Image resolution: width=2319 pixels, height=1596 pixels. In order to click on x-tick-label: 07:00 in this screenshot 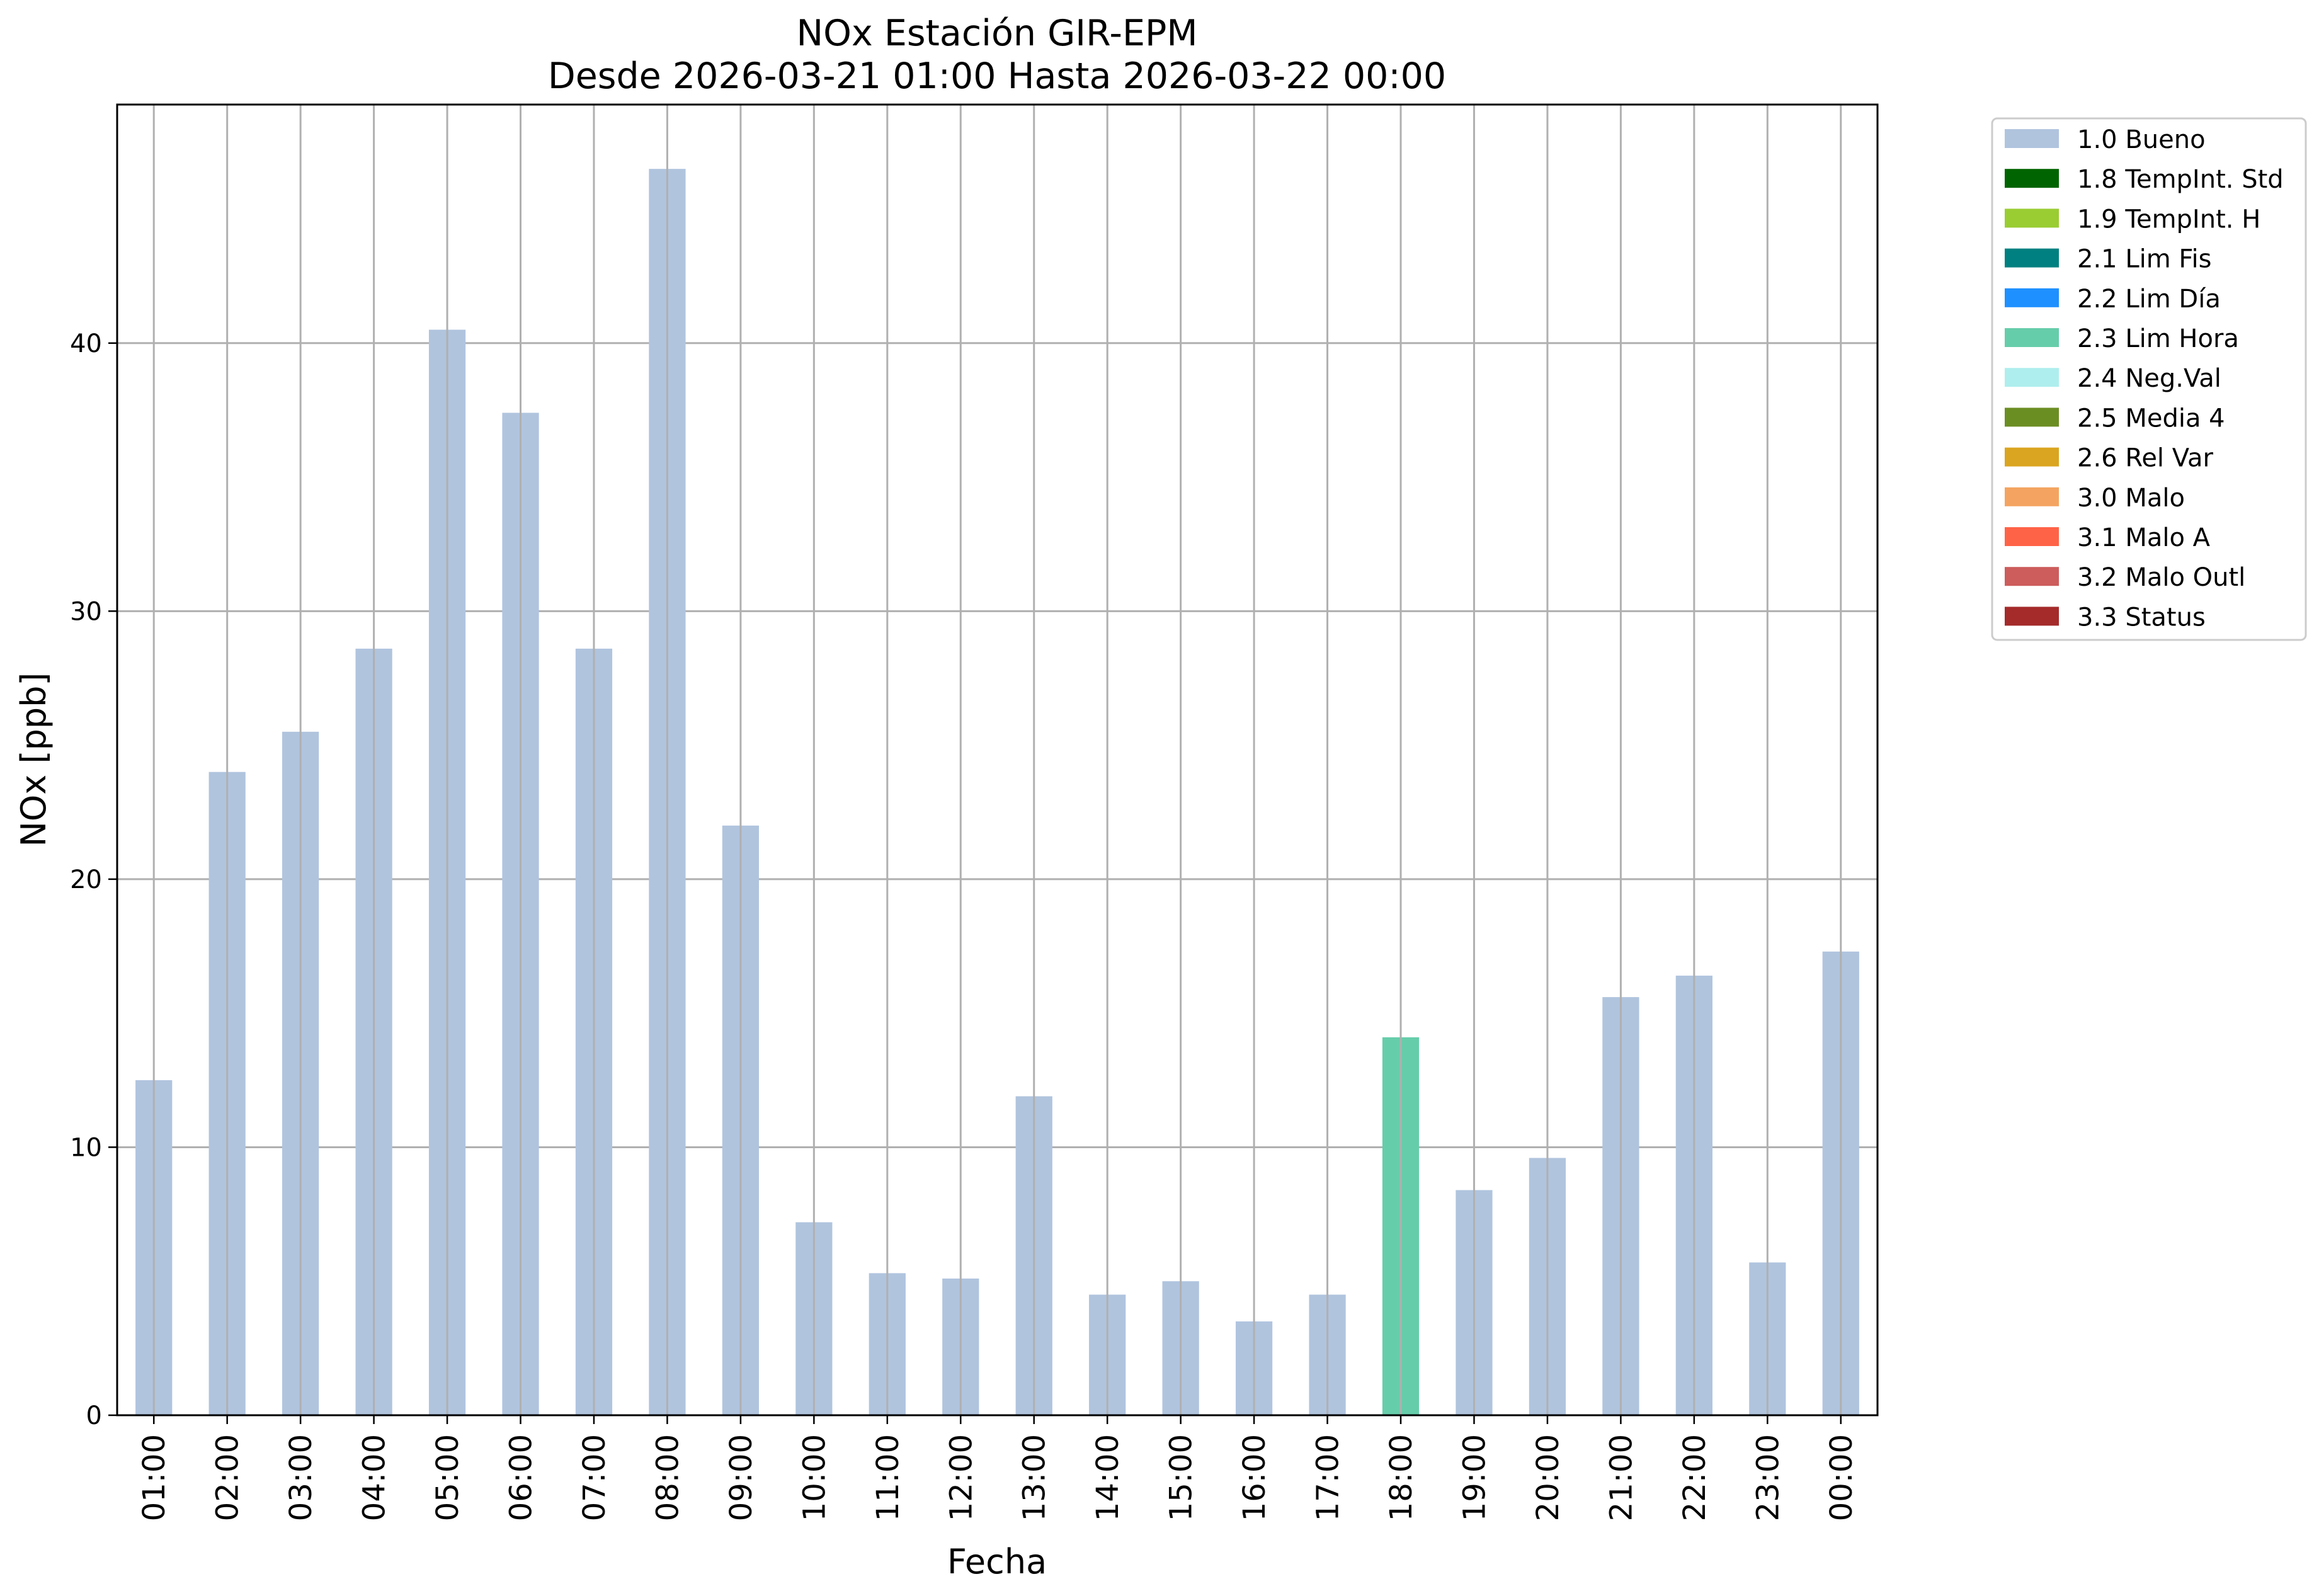, I will do `click(594, 1477)`.